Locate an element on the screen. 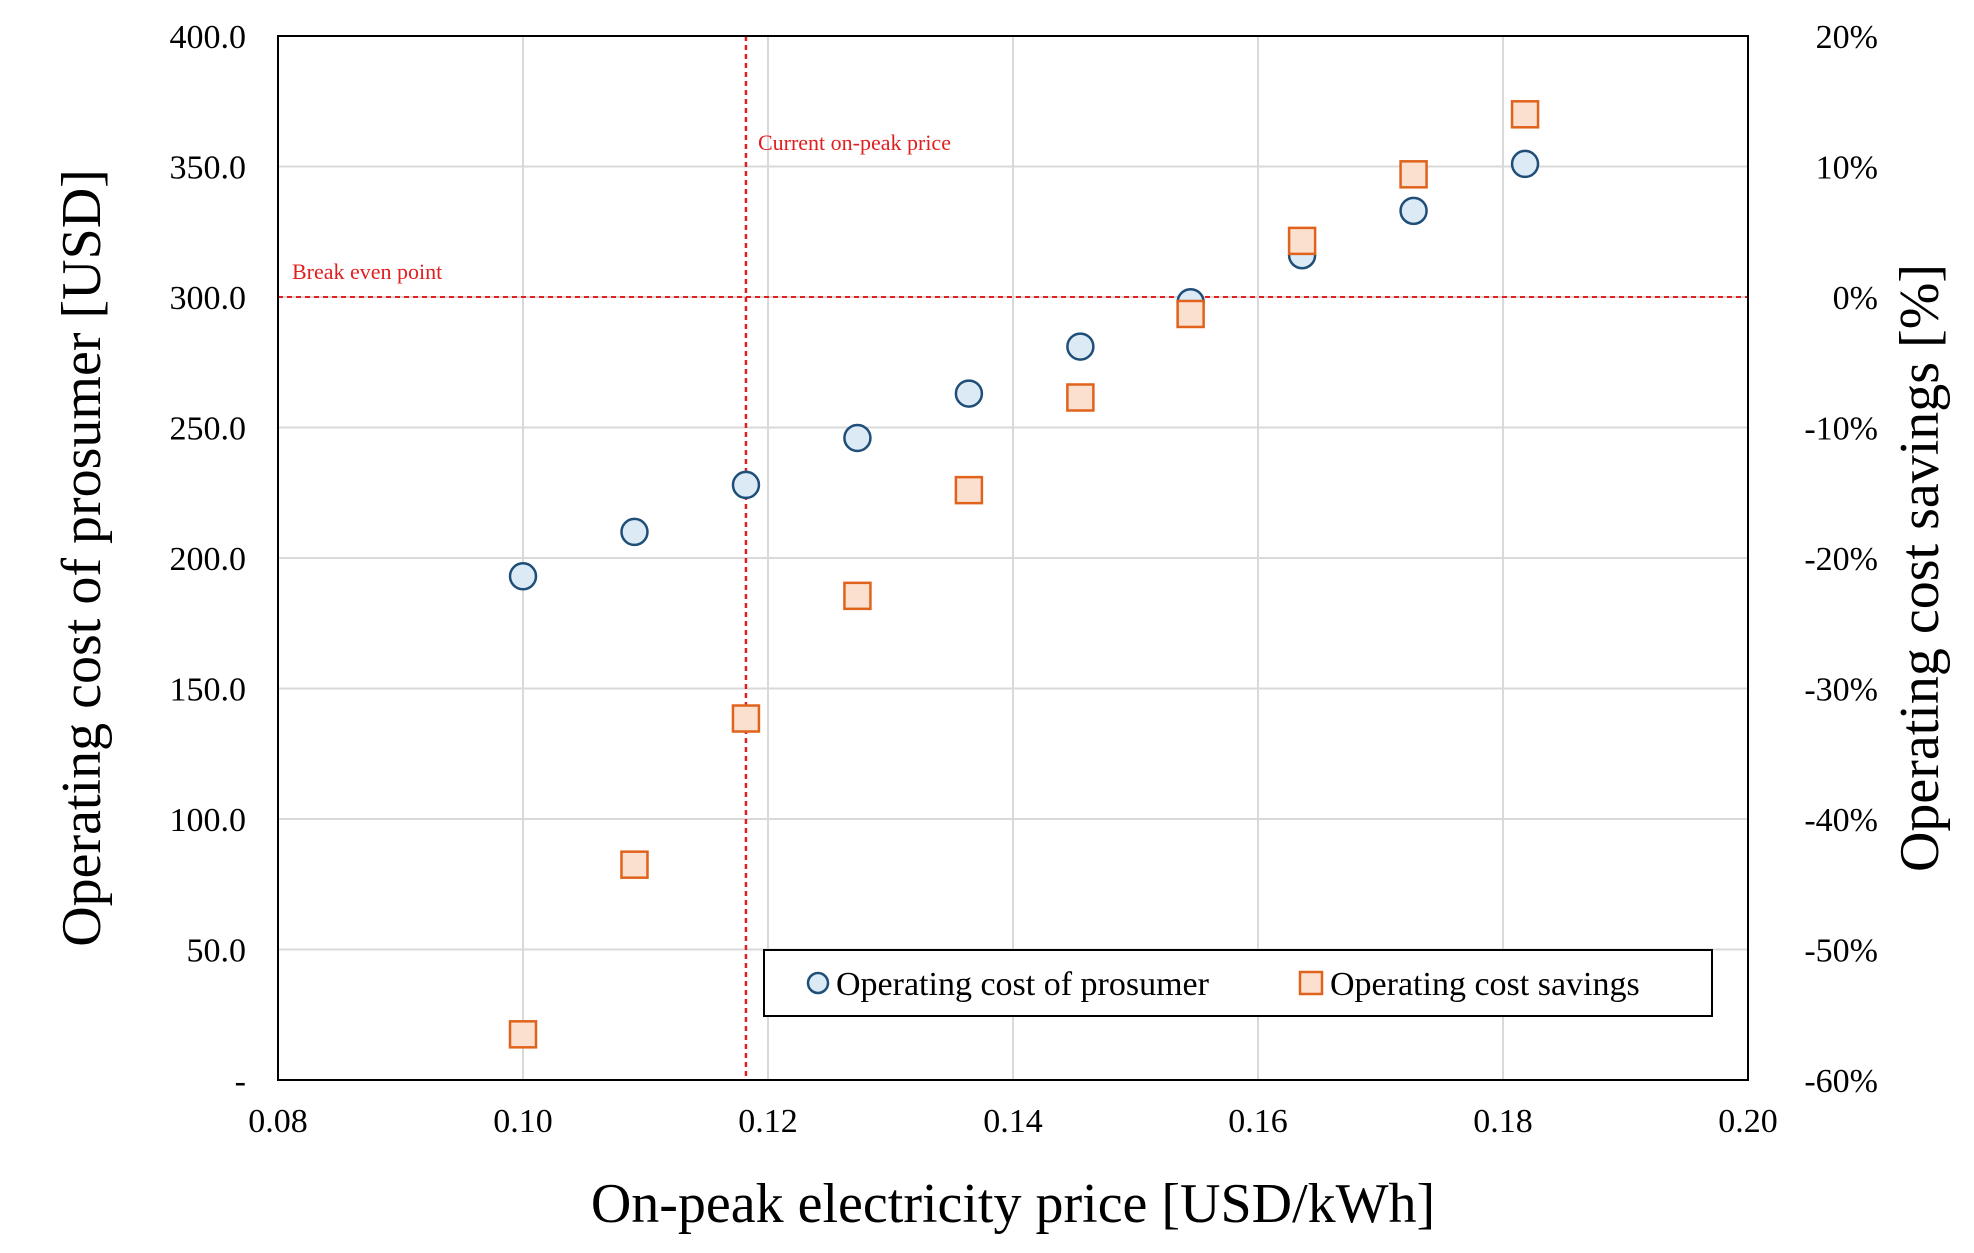 This screenshot has width=1974, height=1253. y2-tick-label: -40% is located at coordinates (1841, 820).